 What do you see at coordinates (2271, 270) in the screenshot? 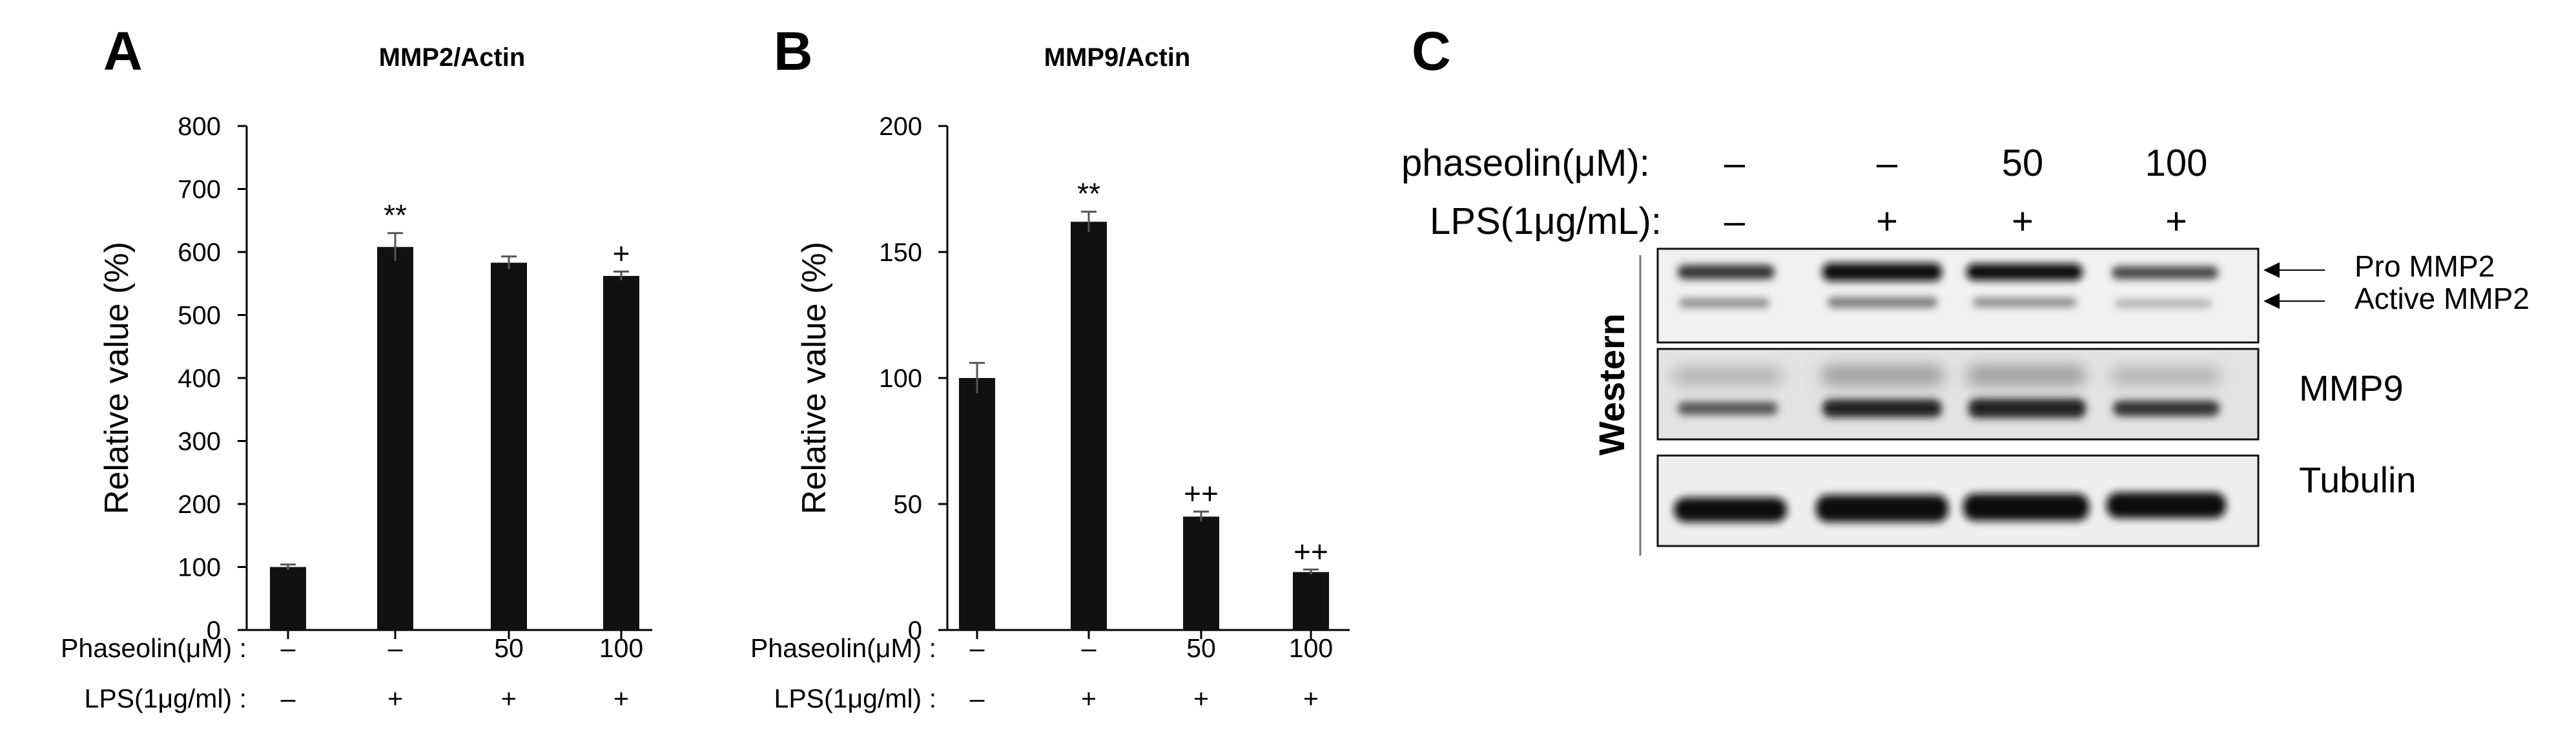
I see `pro-mmp2-arrow-icon` at bounding box center [2271, 270].